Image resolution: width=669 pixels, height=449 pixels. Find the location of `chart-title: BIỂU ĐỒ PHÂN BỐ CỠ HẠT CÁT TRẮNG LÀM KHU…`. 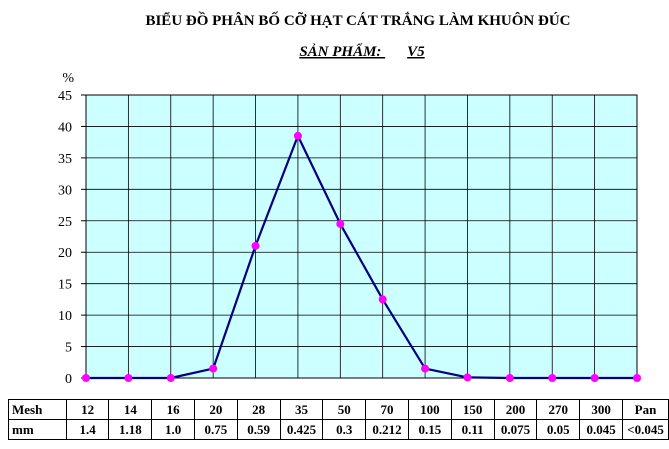

chart-title: BIỂU ĐỒ PHÂN BỐ CỠ HẠT CÁT TRẮNG LÀM KHU… is located at coordinates (357, 20).